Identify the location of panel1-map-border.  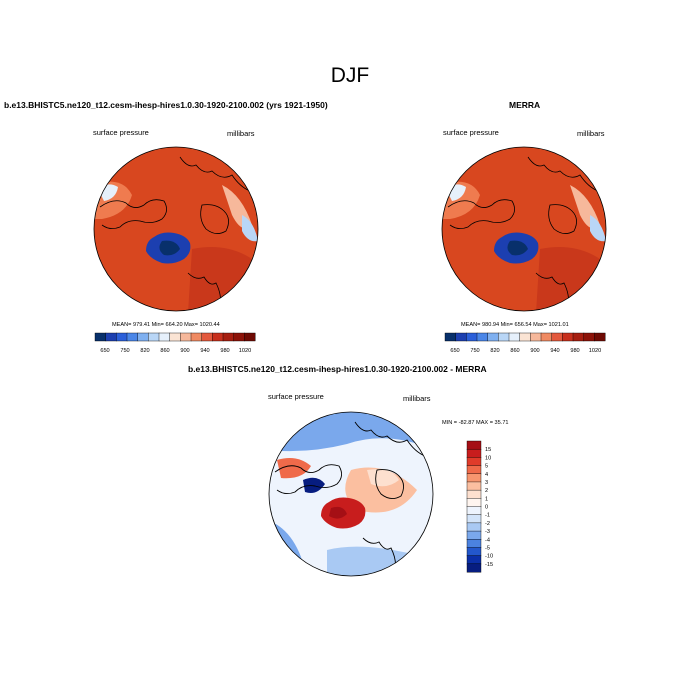
(176, 229).